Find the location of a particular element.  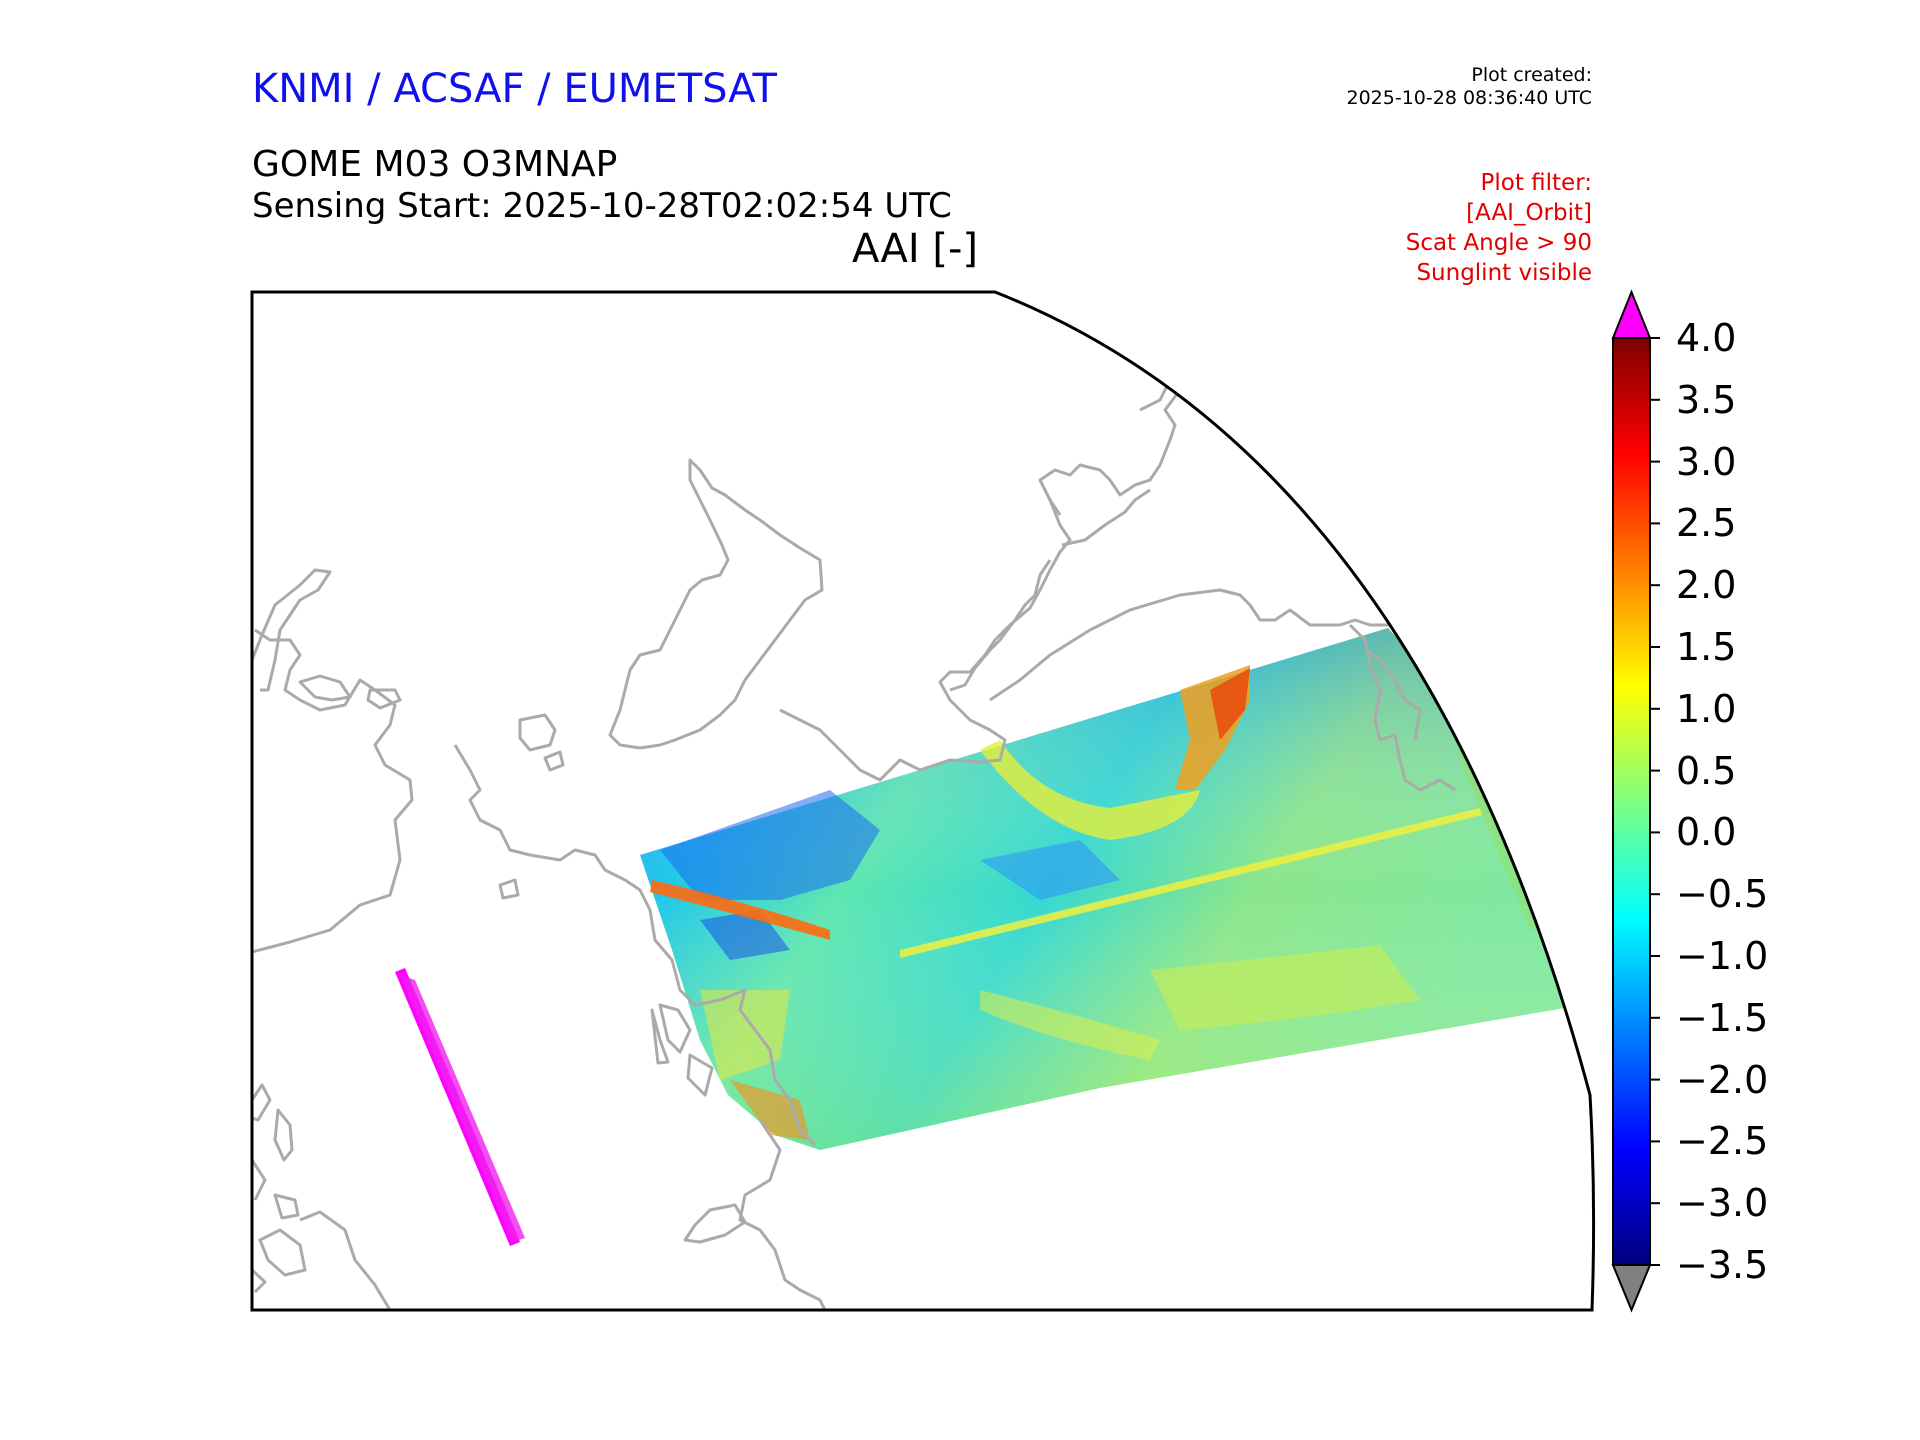

colorbar-tick-label: −1.5 is located at coordinates (1722, 1018).